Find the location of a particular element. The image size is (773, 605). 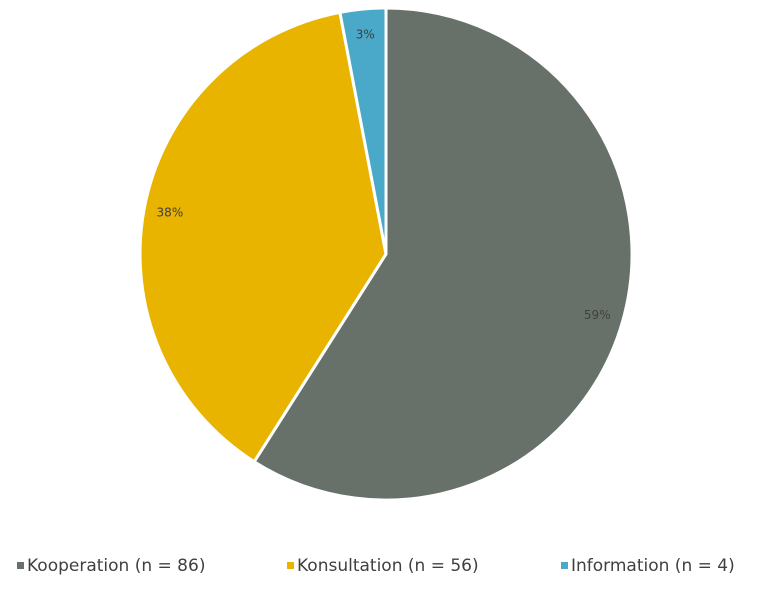

value-label: 59% is located at coordinates (597, 315).